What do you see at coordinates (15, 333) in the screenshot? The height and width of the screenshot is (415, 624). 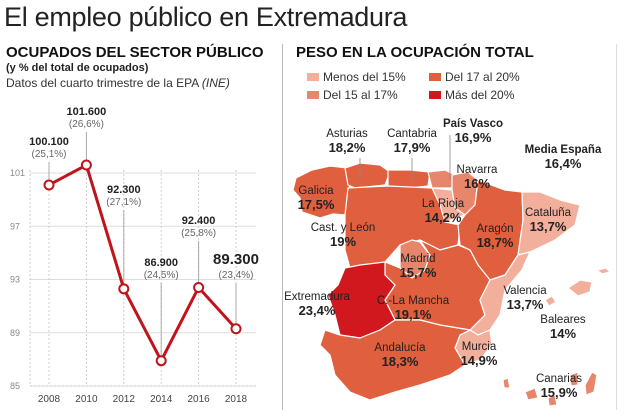 I see `y-tick-label: 89` at bounding box center [15, 333].